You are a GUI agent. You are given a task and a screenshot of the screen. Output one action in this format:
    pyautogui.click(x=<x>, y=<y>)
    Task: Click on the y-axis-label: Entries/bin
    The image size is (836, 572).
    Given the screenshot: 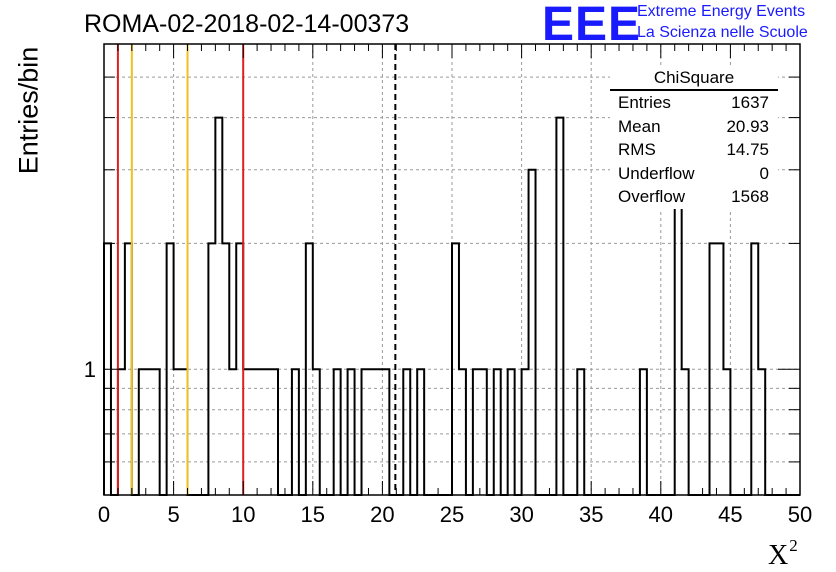 What is the action you would take?
    pyautogui.click(x=29, y=111)
    